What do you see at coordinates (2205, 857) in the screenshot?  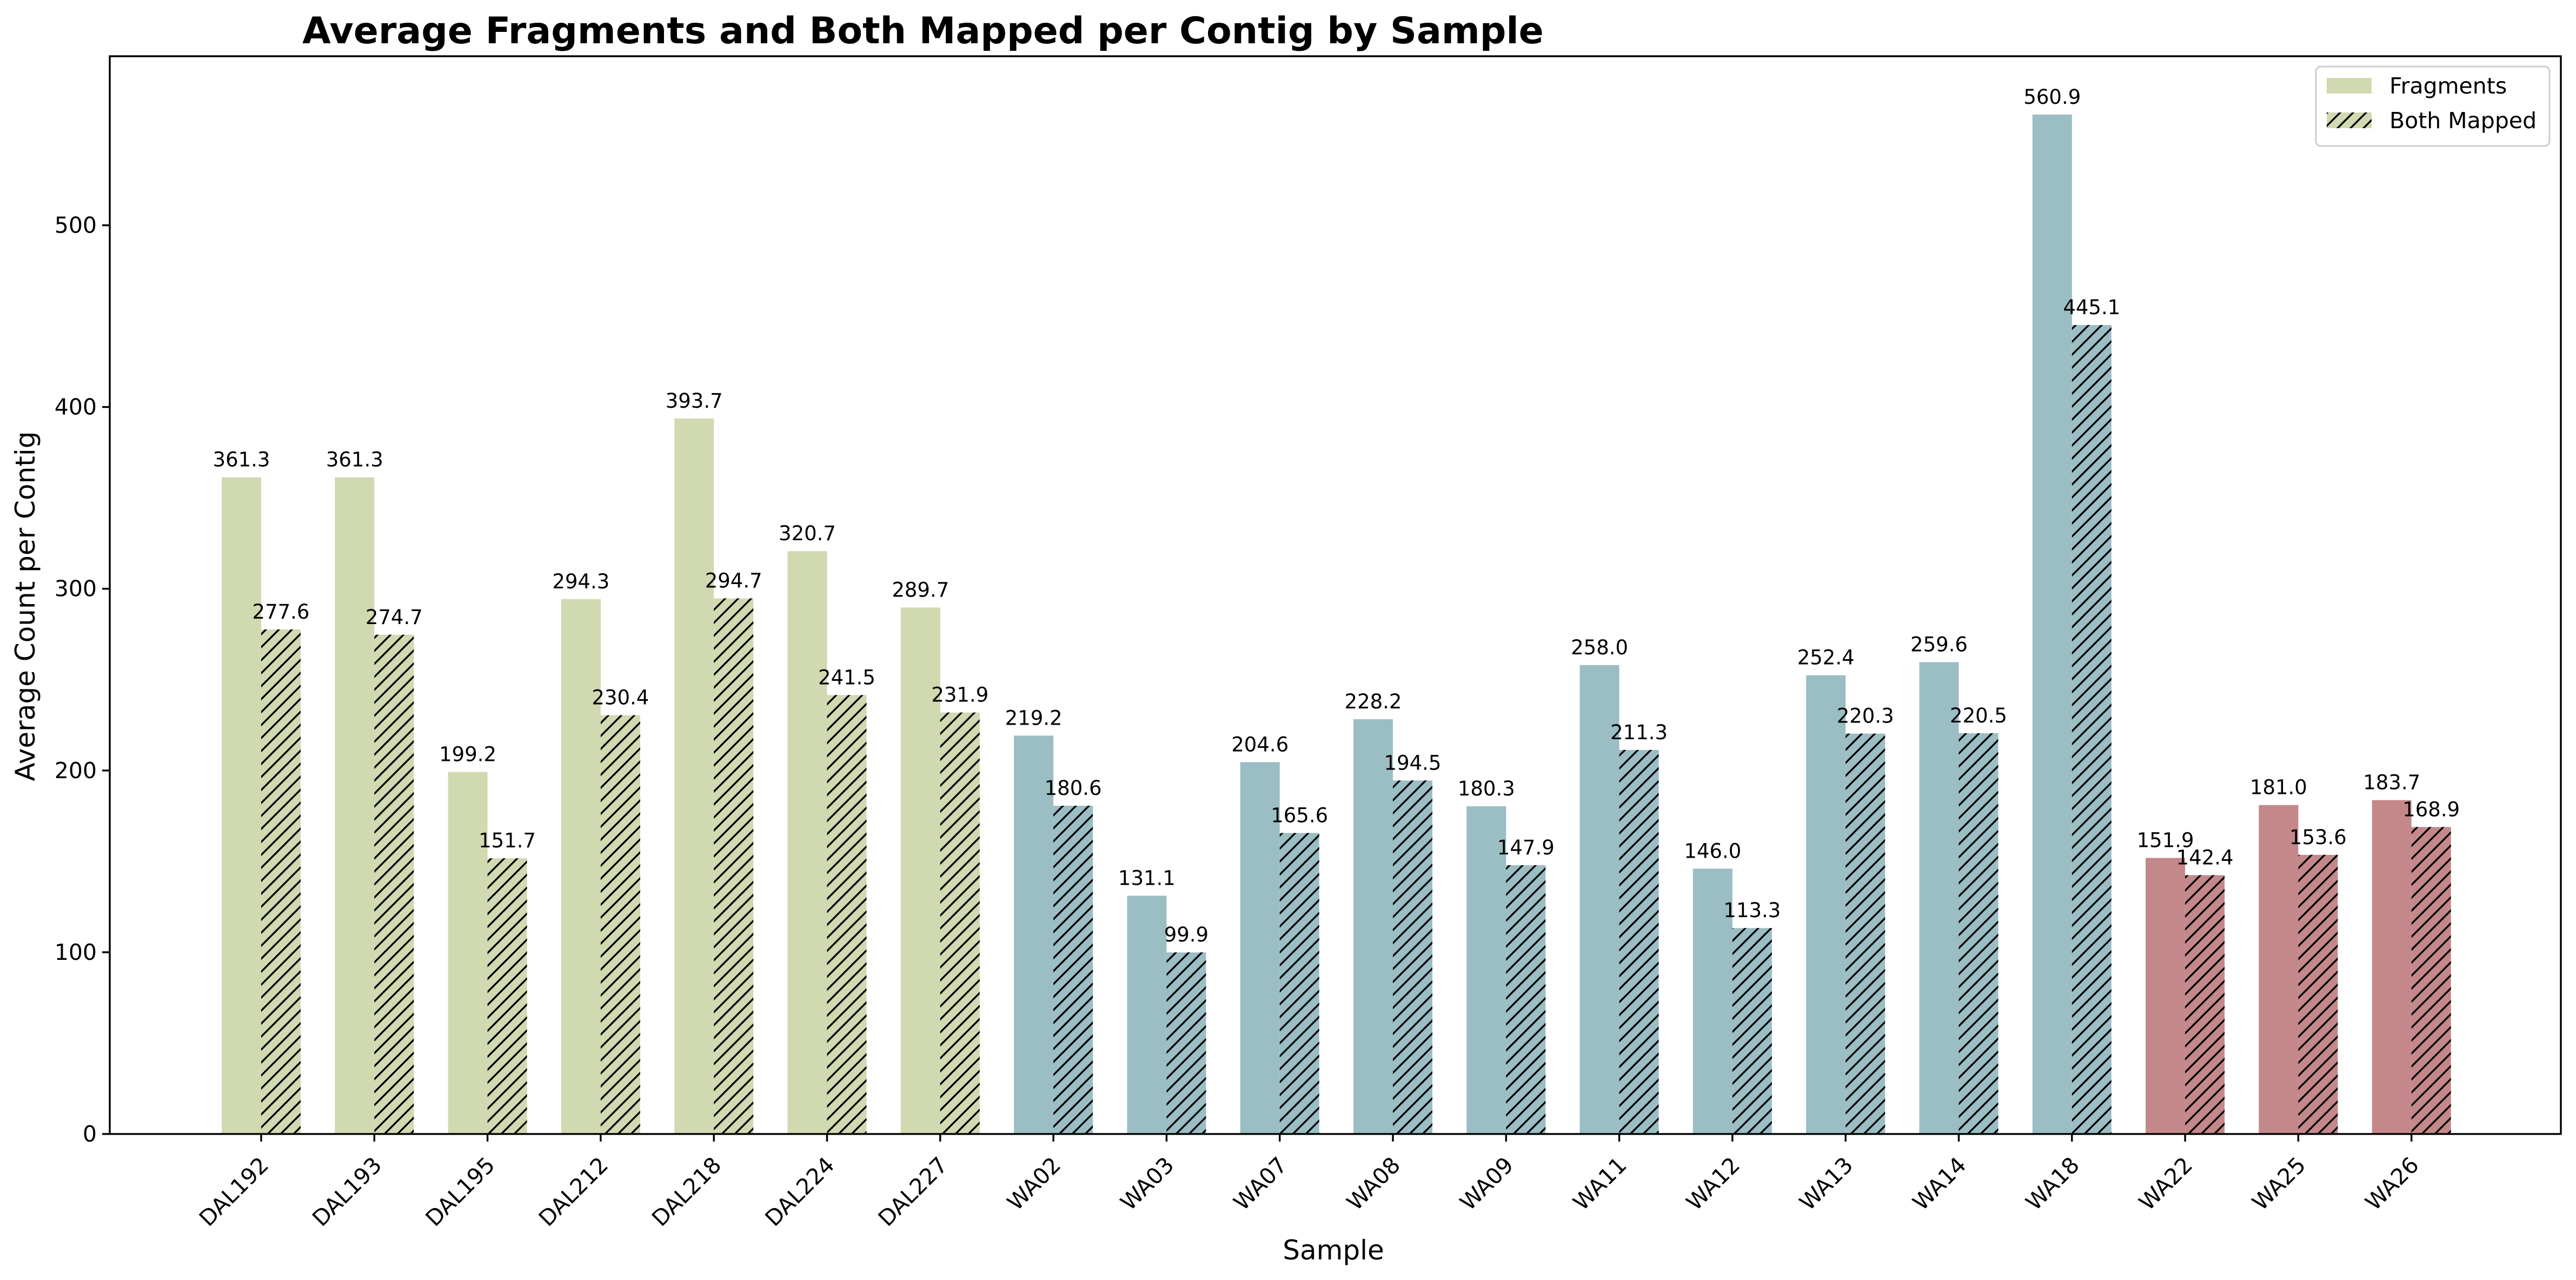 I see `data-label: 142.4` at bounding box center [2205, 857].